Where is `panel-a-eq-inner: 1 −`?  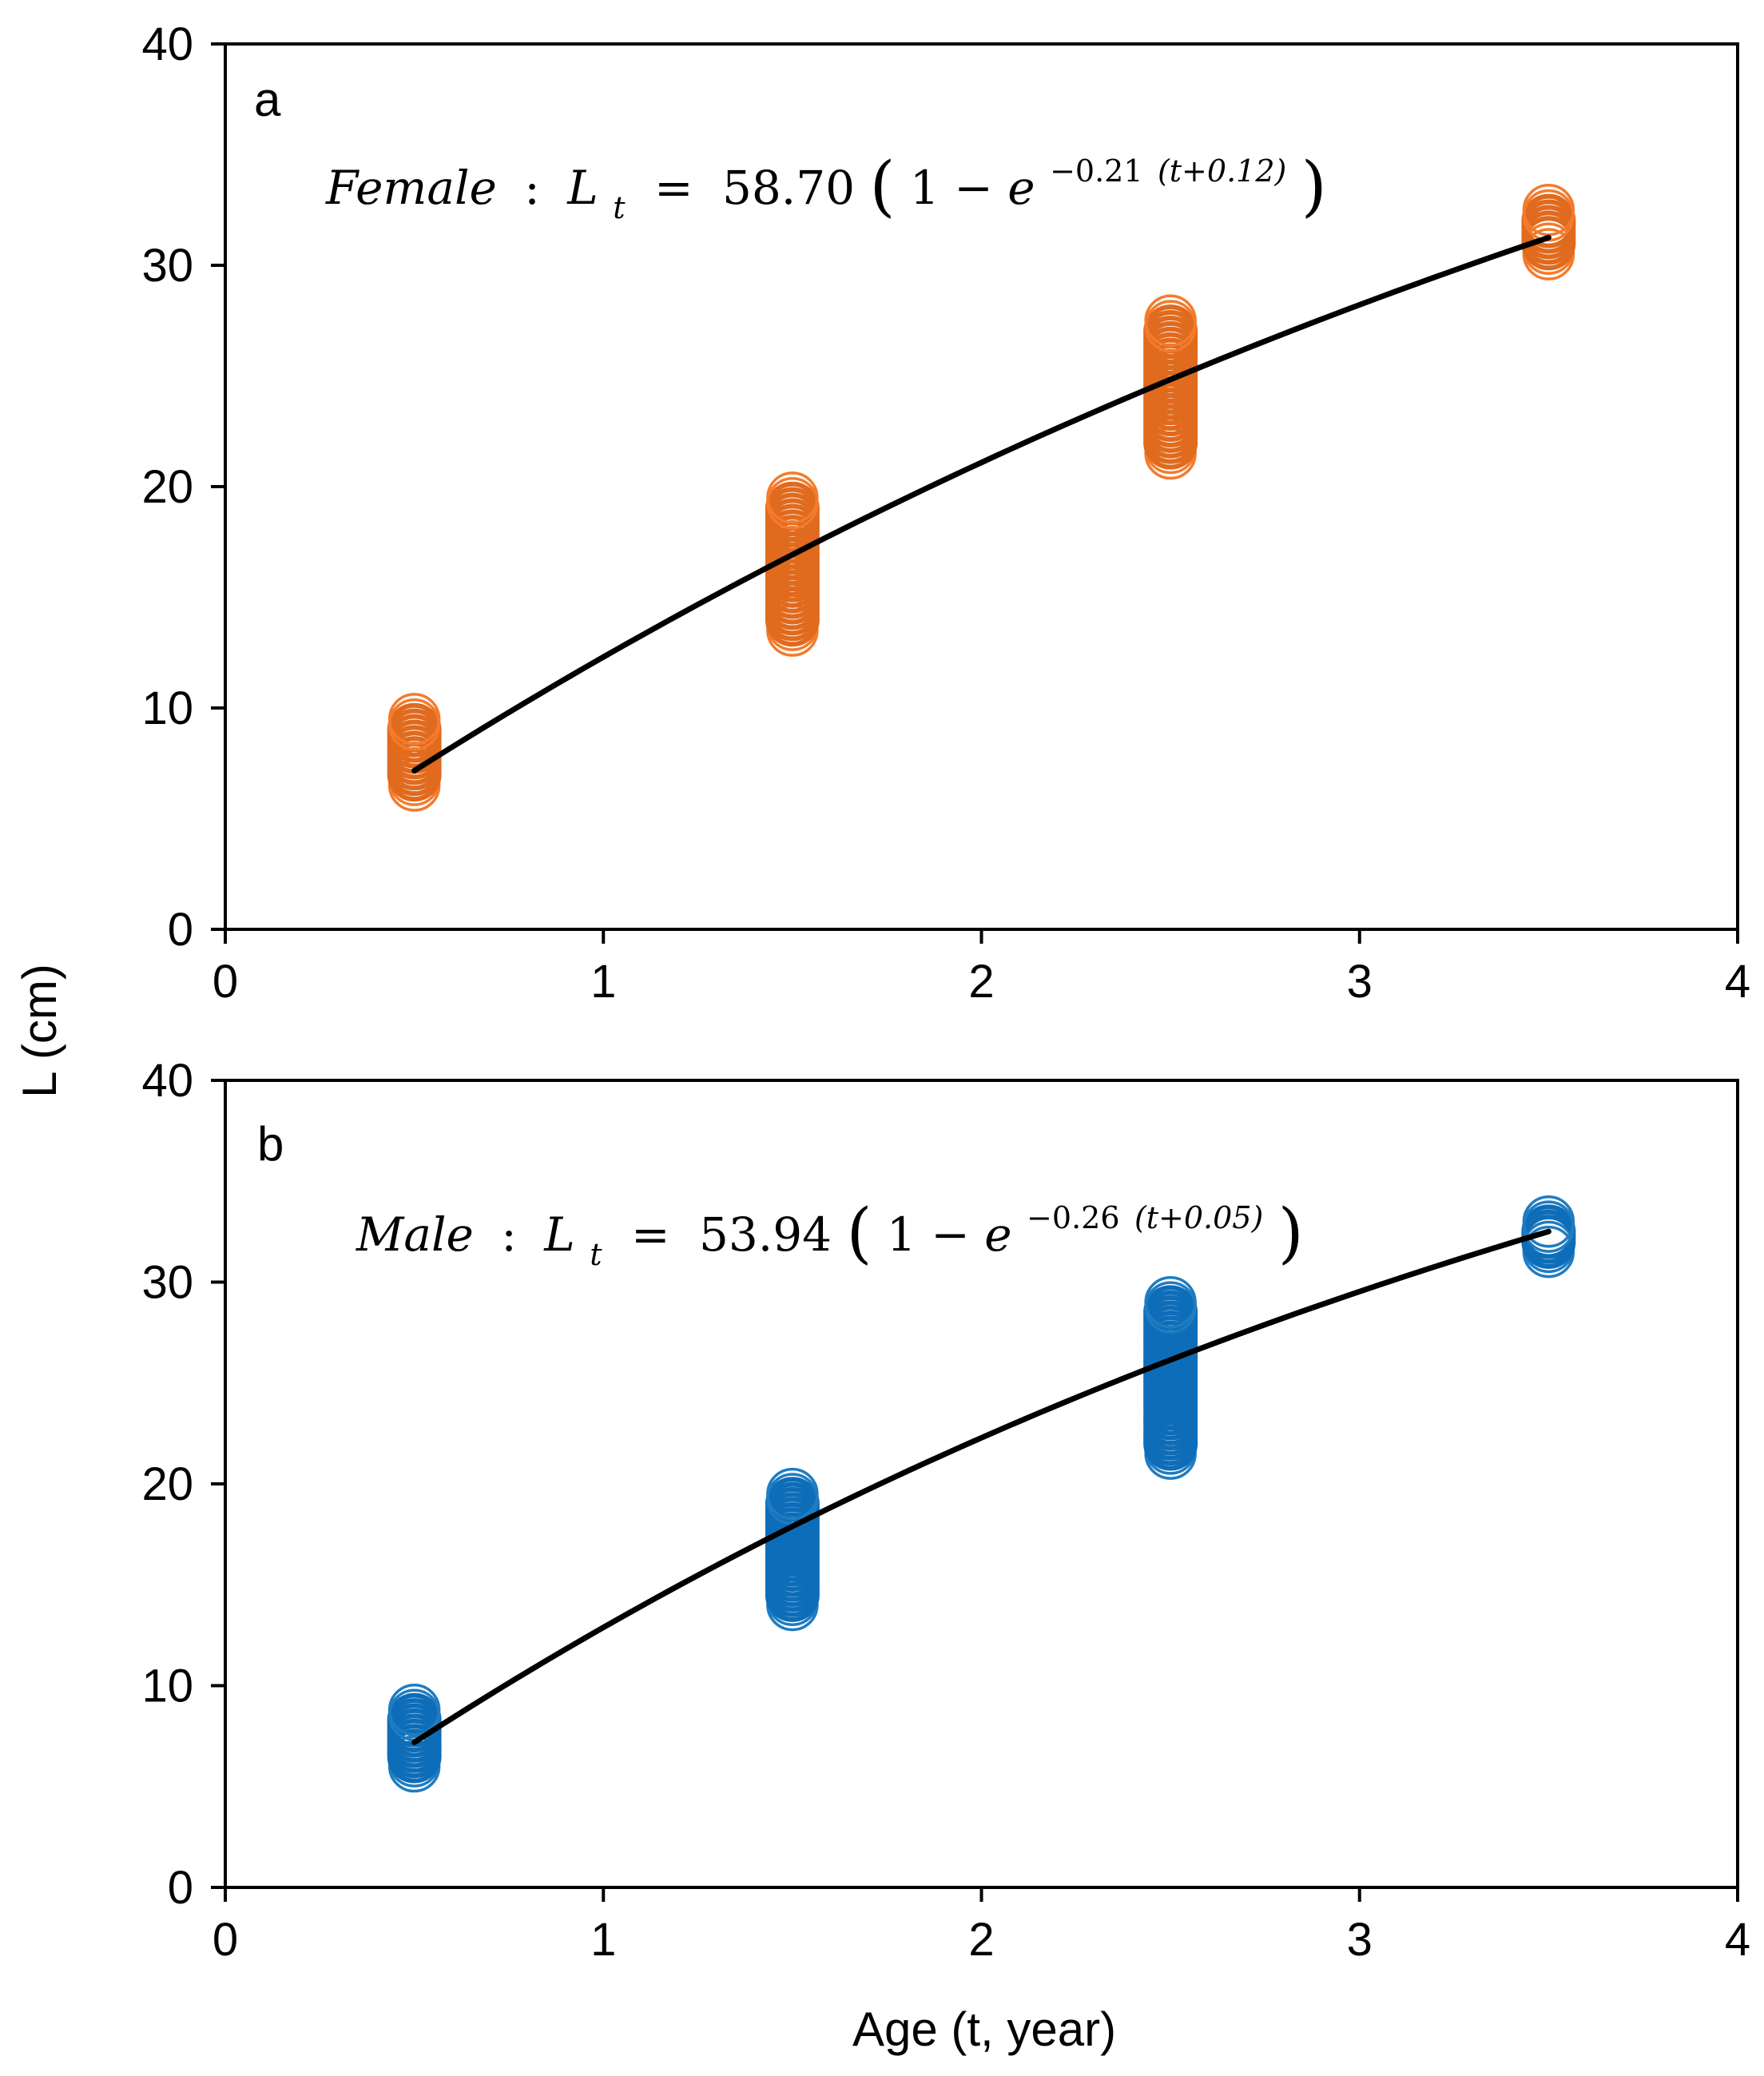 panel-a-eq-inner: 1 − is located at coordinates (958, 188).